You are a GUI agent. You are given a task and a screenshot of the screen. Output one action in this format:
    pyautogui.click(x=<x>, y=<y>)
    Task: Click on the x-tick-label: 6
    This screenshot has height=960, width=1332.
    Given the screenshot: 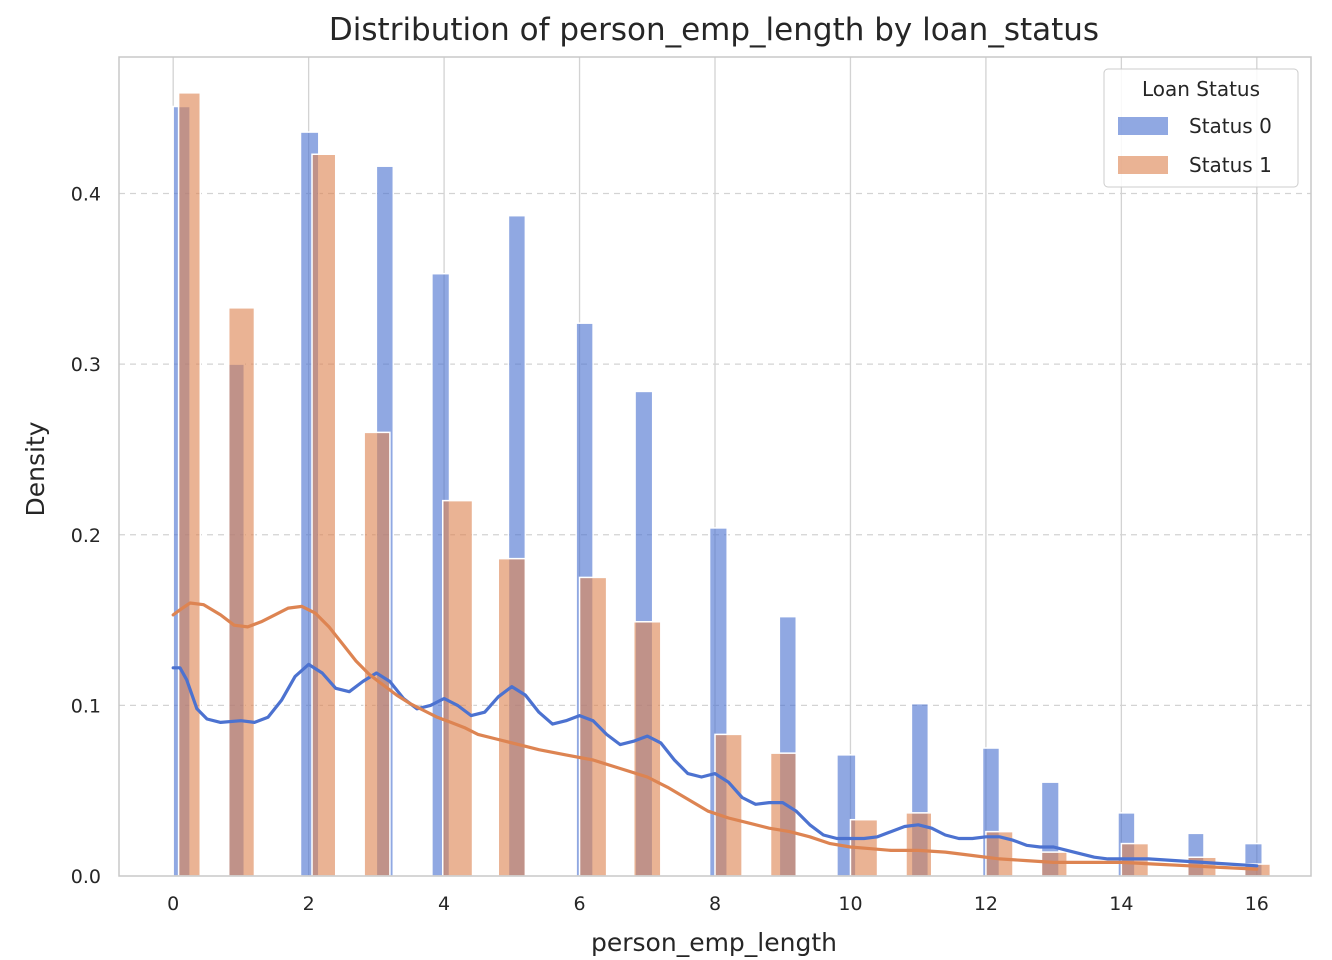 What is the action you would take?
    pyautogui.click(x=579, y=904)
    